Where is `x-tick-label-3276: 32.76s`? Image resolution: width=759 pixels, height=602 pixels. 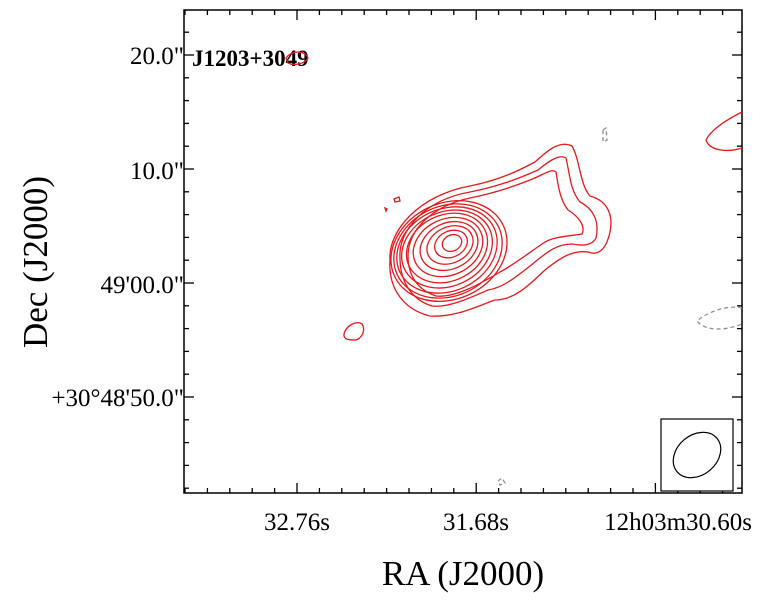
x-tick-label-3276: 32.76s is located at coordinates (297, 522).